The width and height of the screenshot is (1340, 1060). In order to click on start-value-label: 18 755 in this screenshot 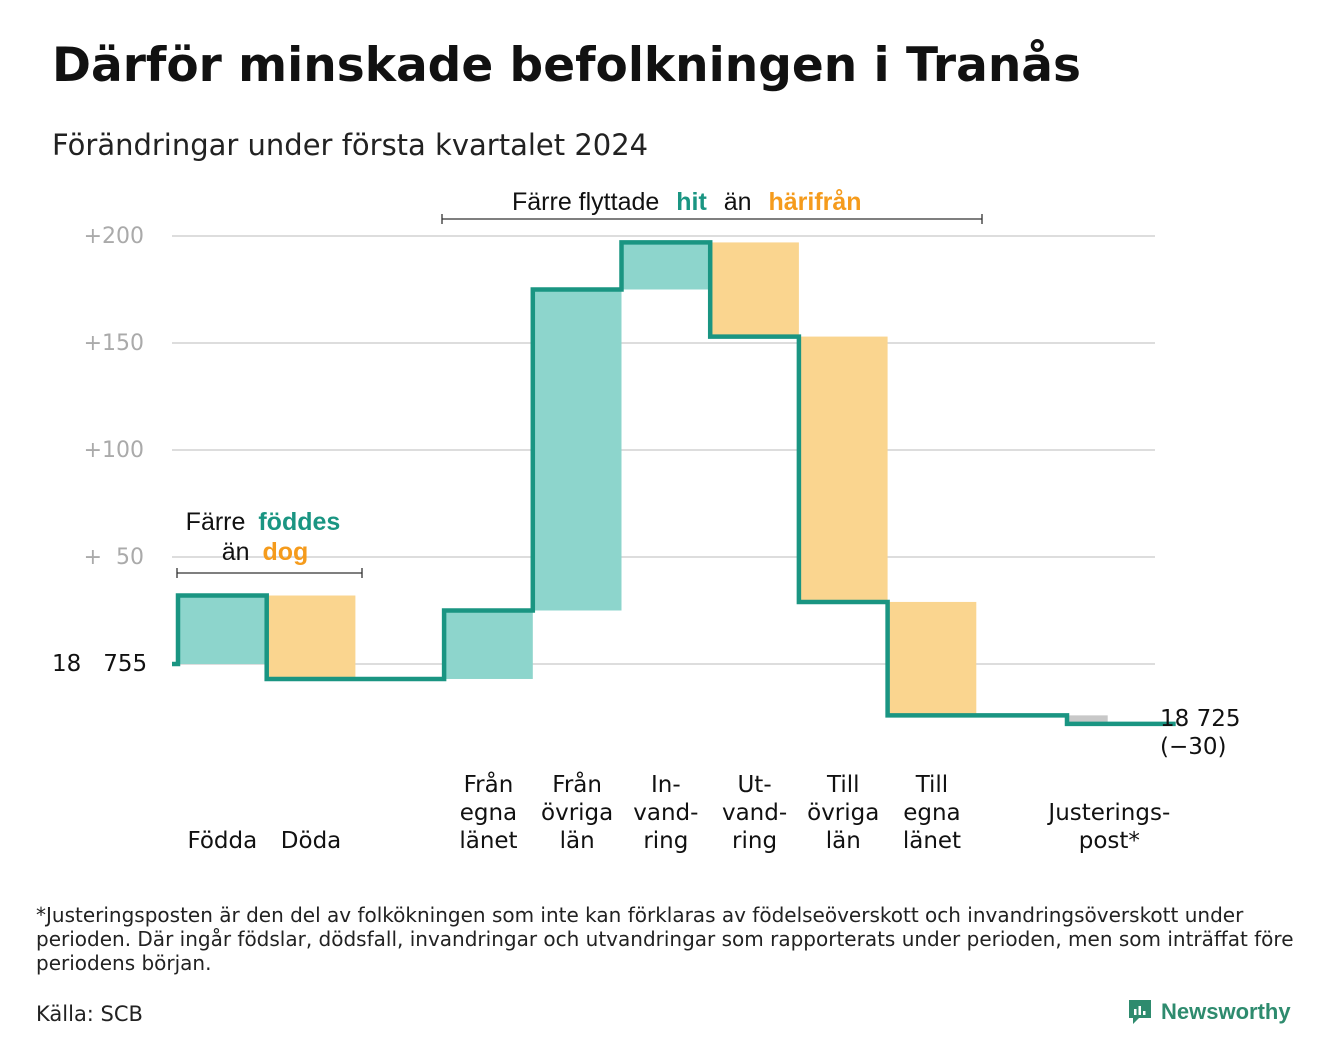, I will do `click(99, 664)`.